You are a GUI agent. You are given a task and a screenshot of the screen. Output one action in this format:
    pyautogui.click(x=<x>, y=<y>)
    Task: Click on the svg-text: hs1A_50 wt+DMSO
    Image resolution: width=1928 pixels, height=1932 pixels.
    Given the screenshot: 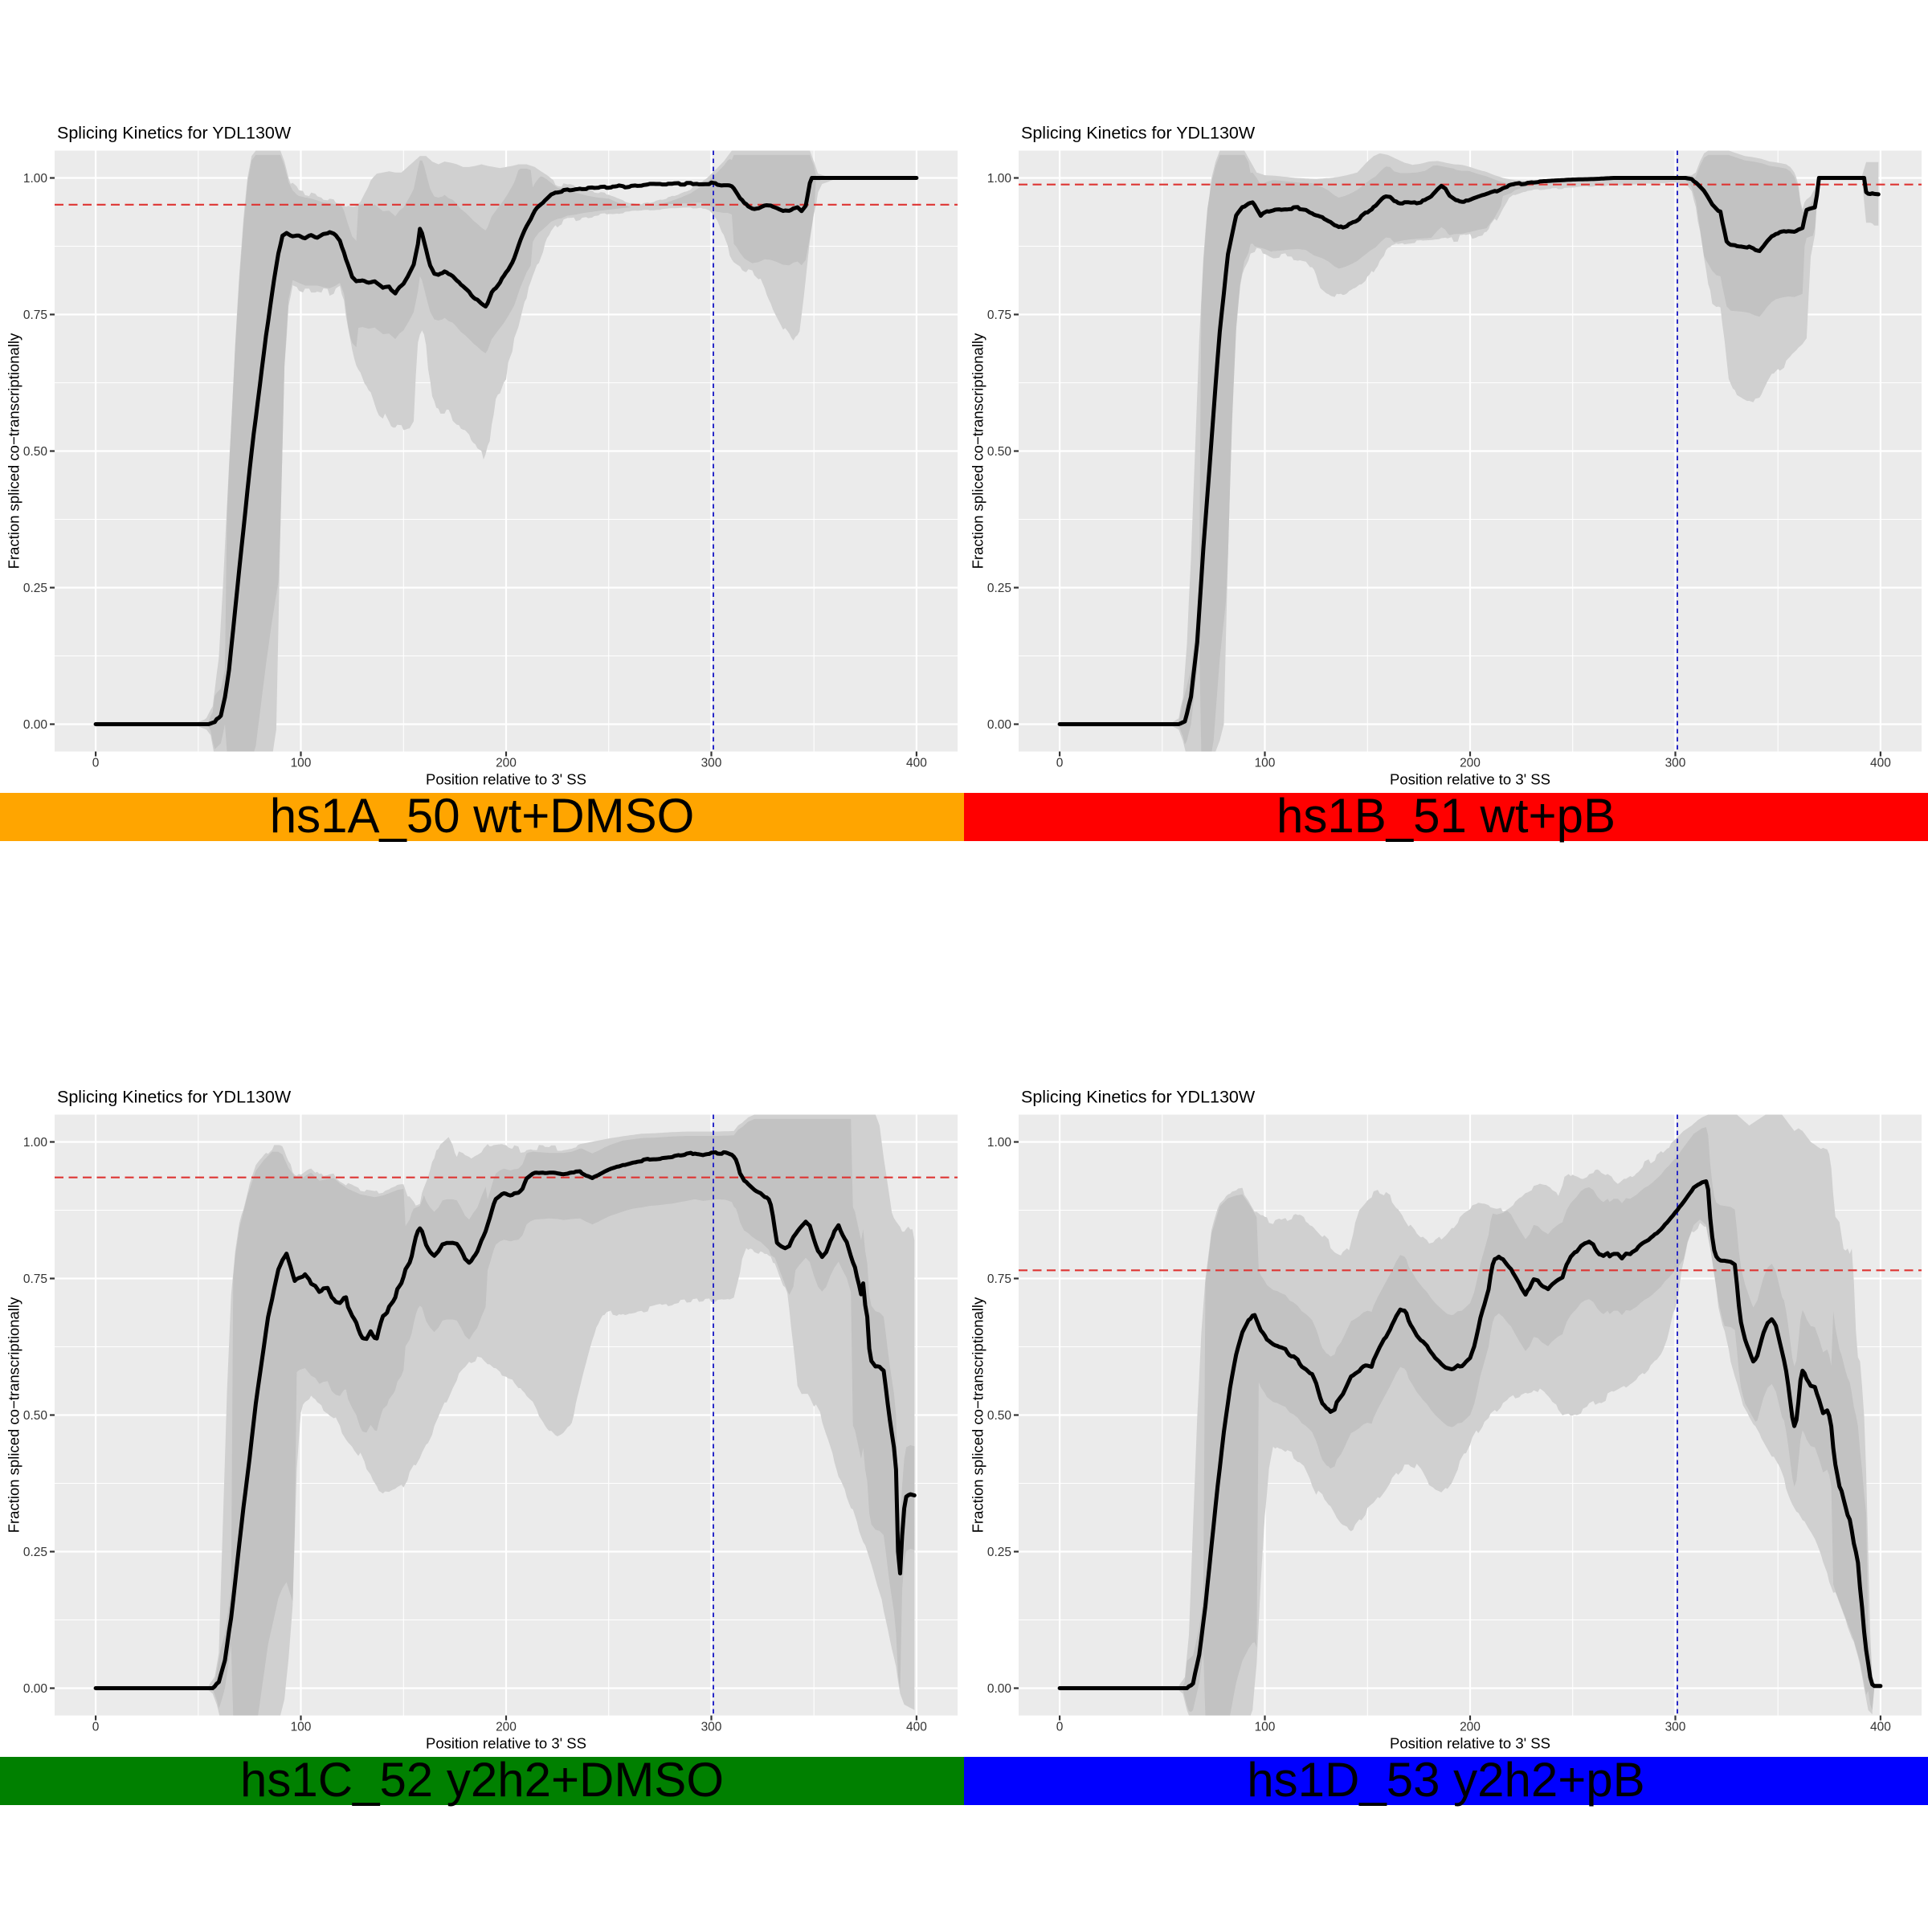 What is the action you would take?
    pyautogui.click(x=482, y=816)
    